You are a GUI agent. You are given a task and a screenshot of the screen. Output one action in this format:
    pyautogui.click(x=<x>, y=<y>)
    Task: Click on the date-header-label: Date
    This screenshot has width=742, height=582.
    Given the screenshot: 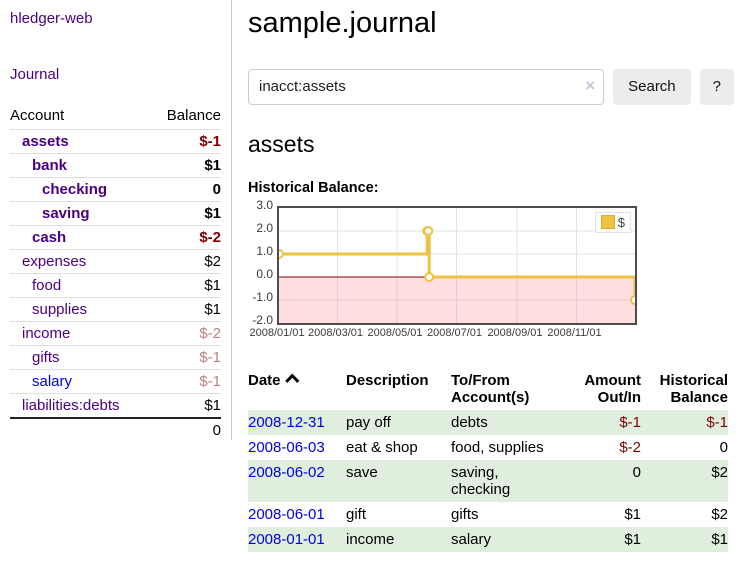 What is the action you would take?
    pyautogui.click(x=264, y=380)
    